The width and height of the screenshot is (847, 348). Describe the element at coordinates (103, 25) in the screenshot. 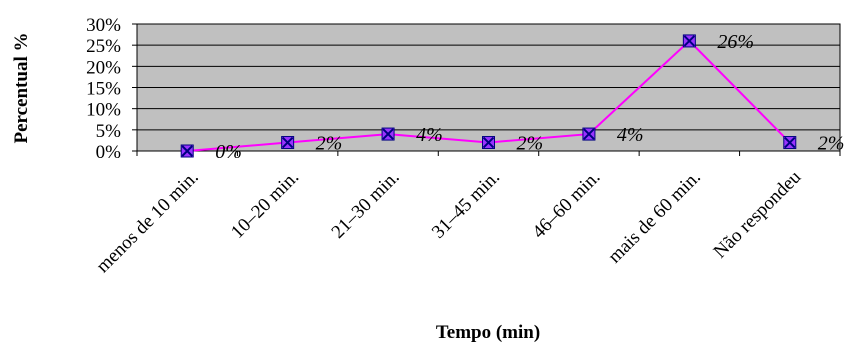

I see `y-tick-label: 30%` at that location.